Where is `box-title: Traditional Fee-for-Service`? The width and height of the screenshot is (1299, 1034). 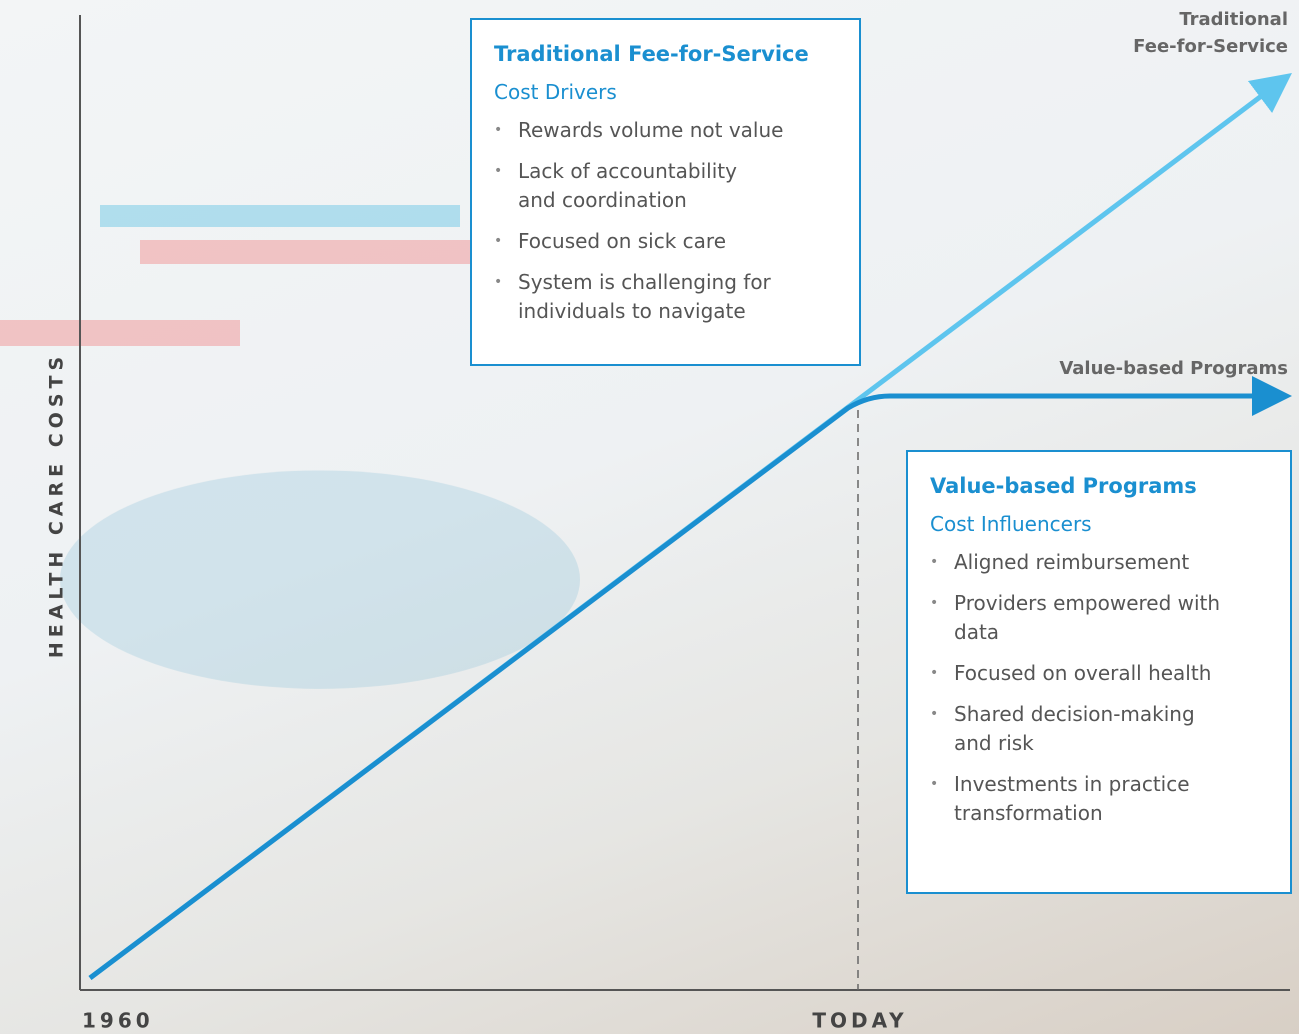 box-title: Traditional Fee-for-Service is located at coordinates (651, 54).